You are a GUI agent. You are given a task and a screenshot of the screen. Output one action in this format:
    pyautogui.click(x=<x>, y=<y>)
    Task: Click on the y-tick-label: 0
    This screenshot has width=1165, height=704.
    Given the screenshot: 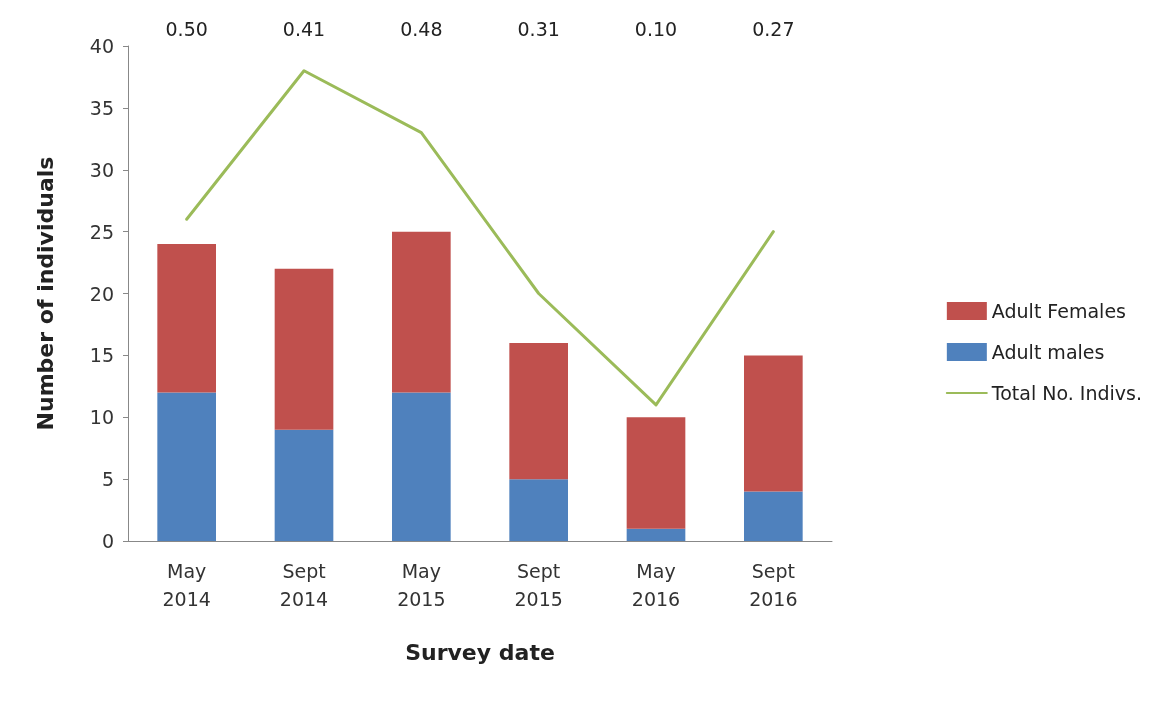 What is the action you would take?
    pyautogui.click(x=107, y=541)
    